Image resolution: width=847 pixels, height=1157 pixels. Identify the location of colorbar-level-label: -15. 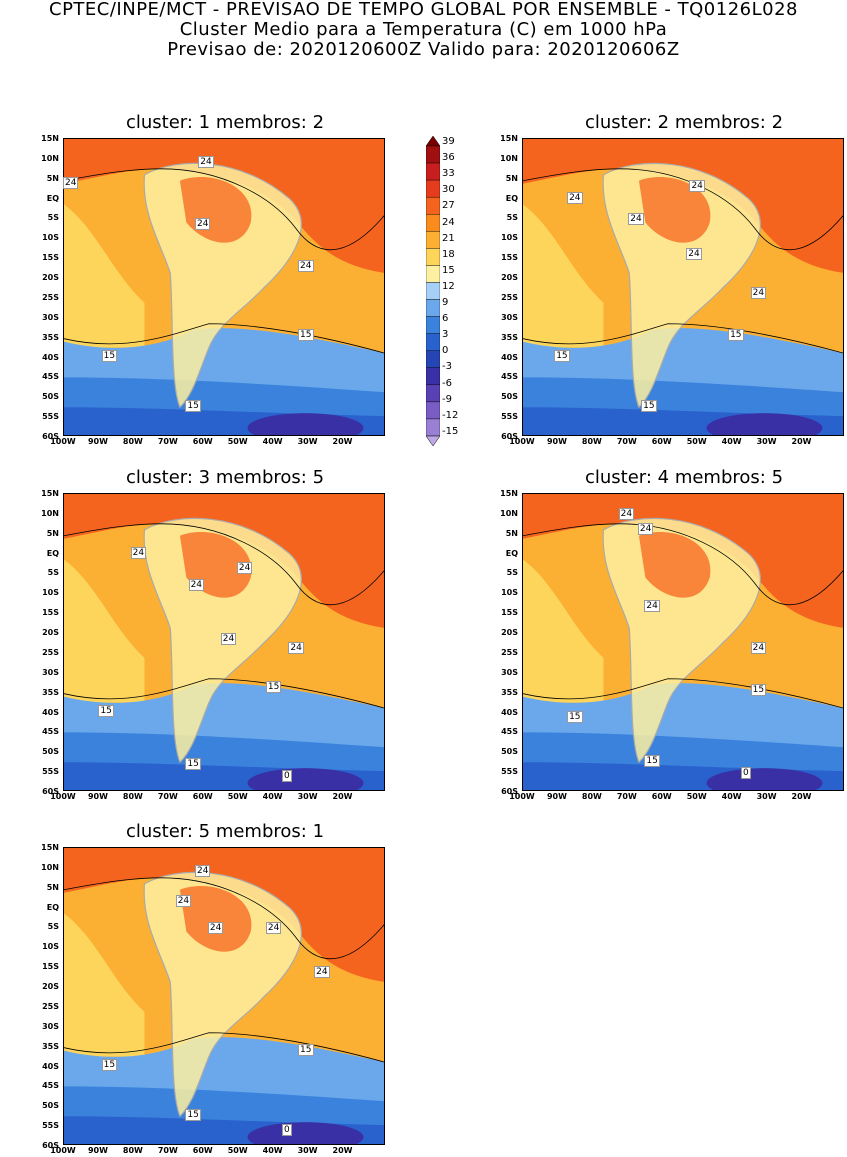
(450, 431).